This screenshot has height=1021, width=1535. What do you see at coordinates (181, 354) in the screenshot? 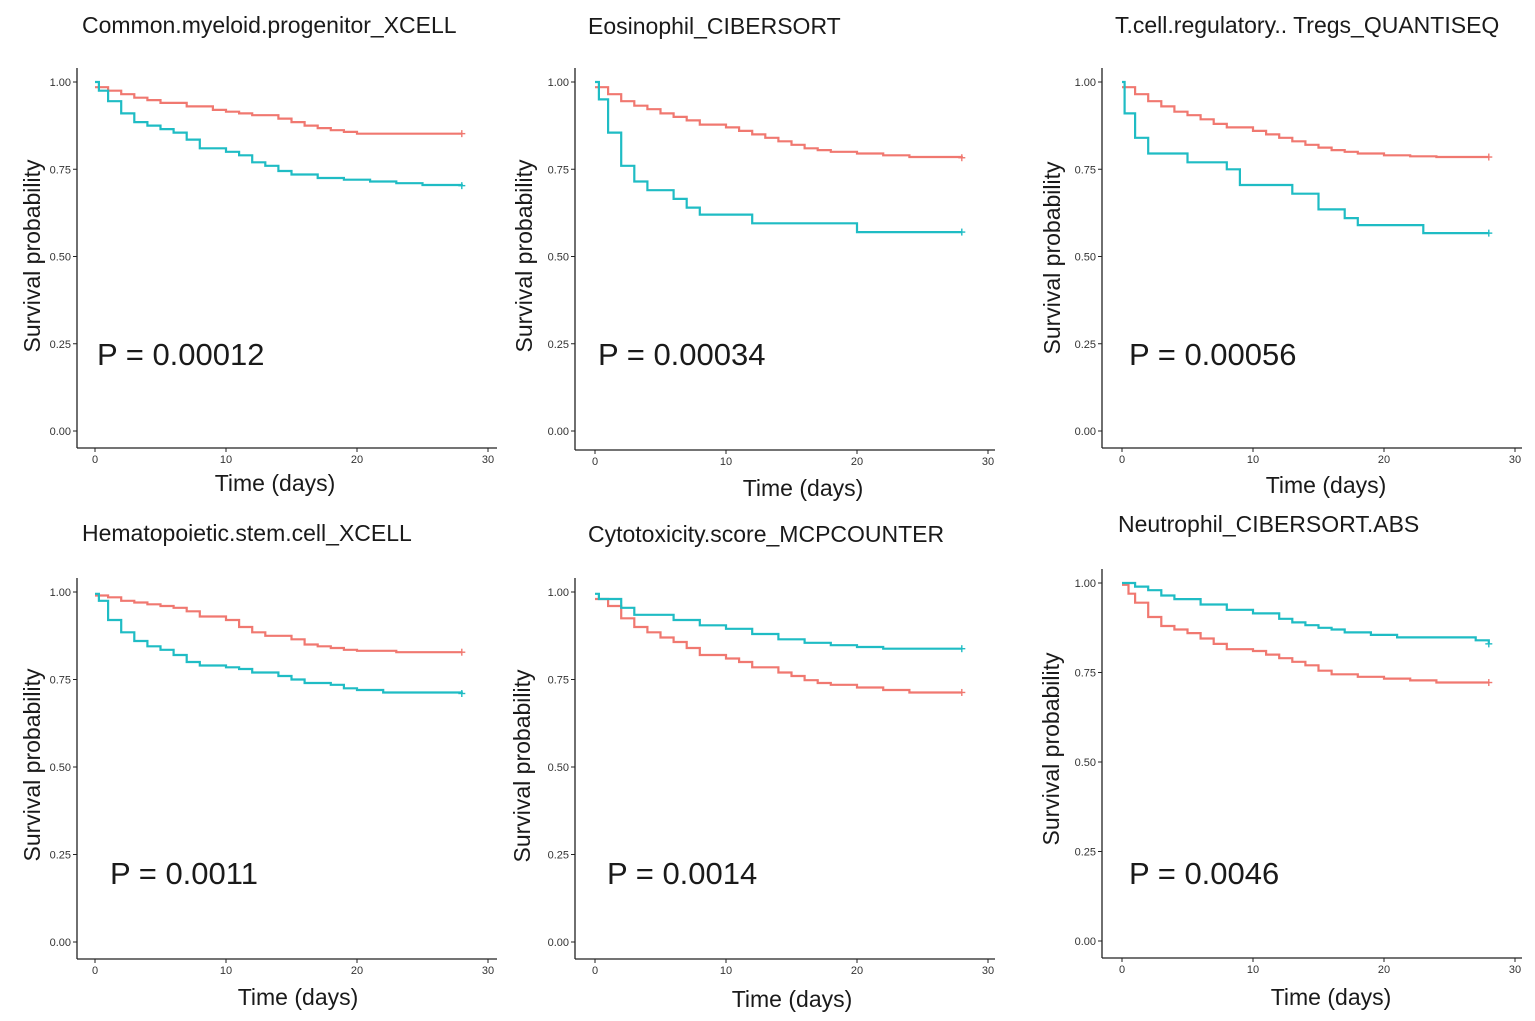
I see `p-value-annotation: P = 0.00012` at bounding box center [181, 354].